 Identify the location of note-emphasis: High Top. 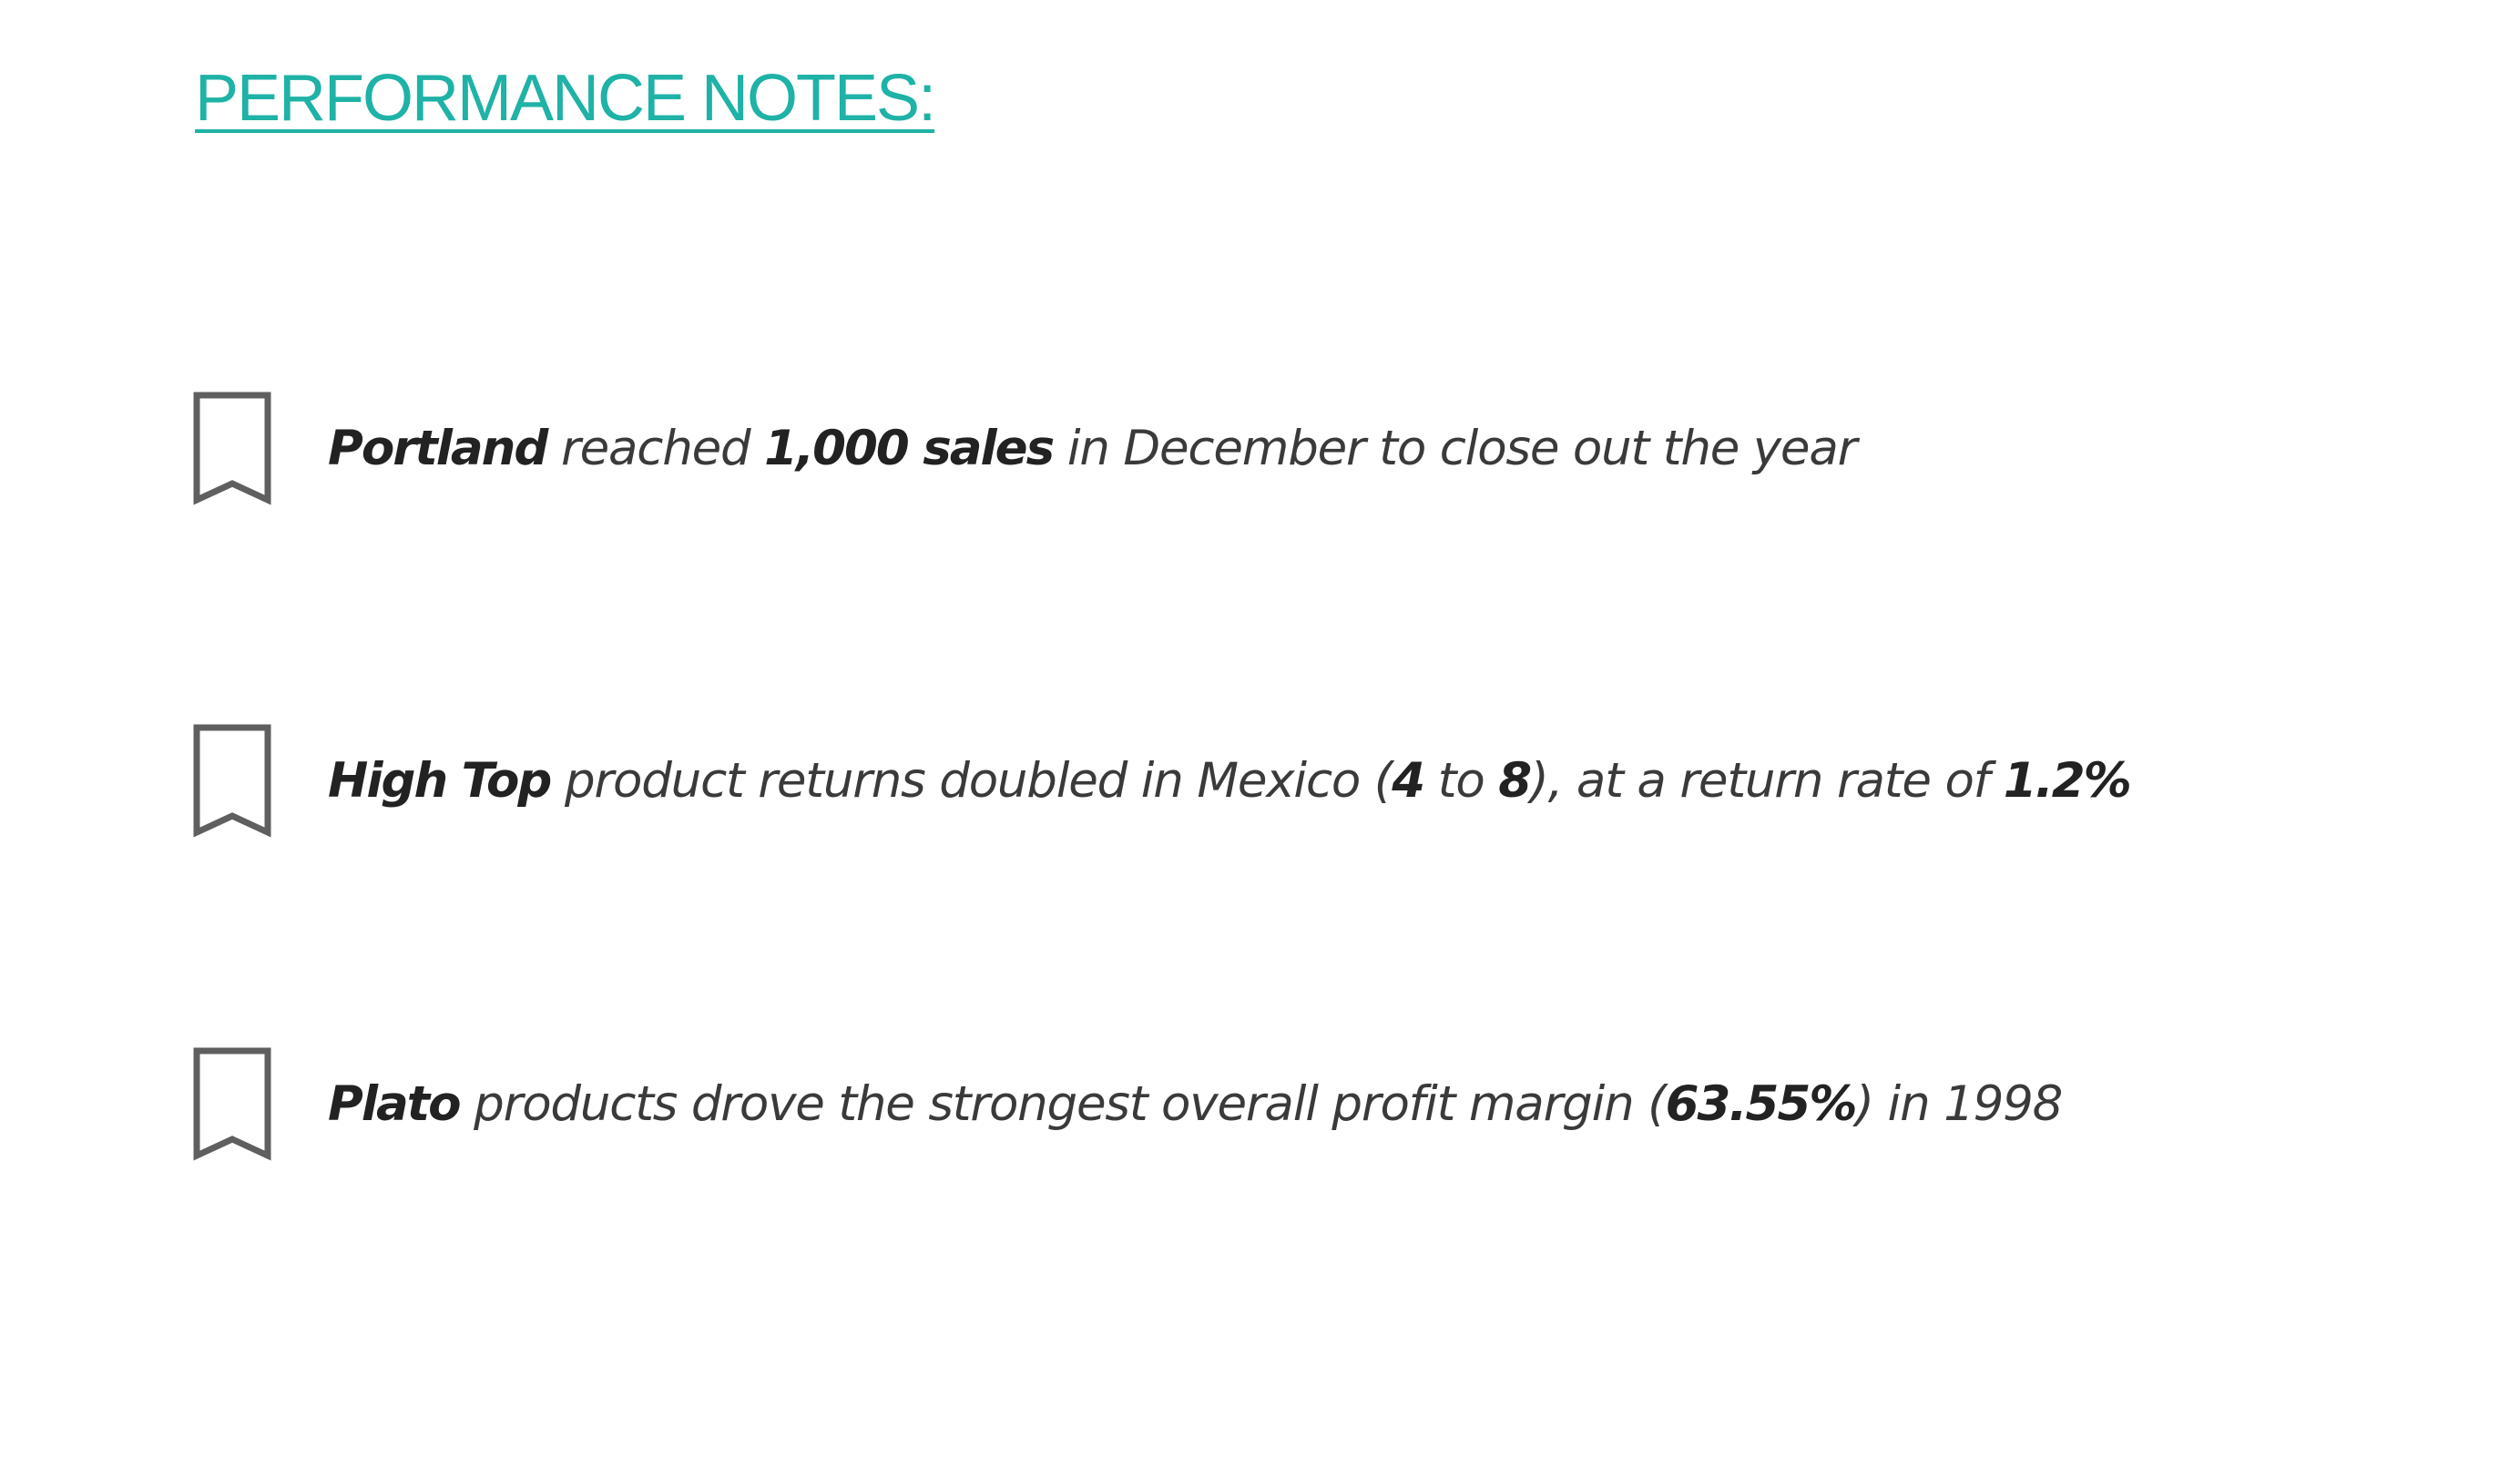
(440, 781).